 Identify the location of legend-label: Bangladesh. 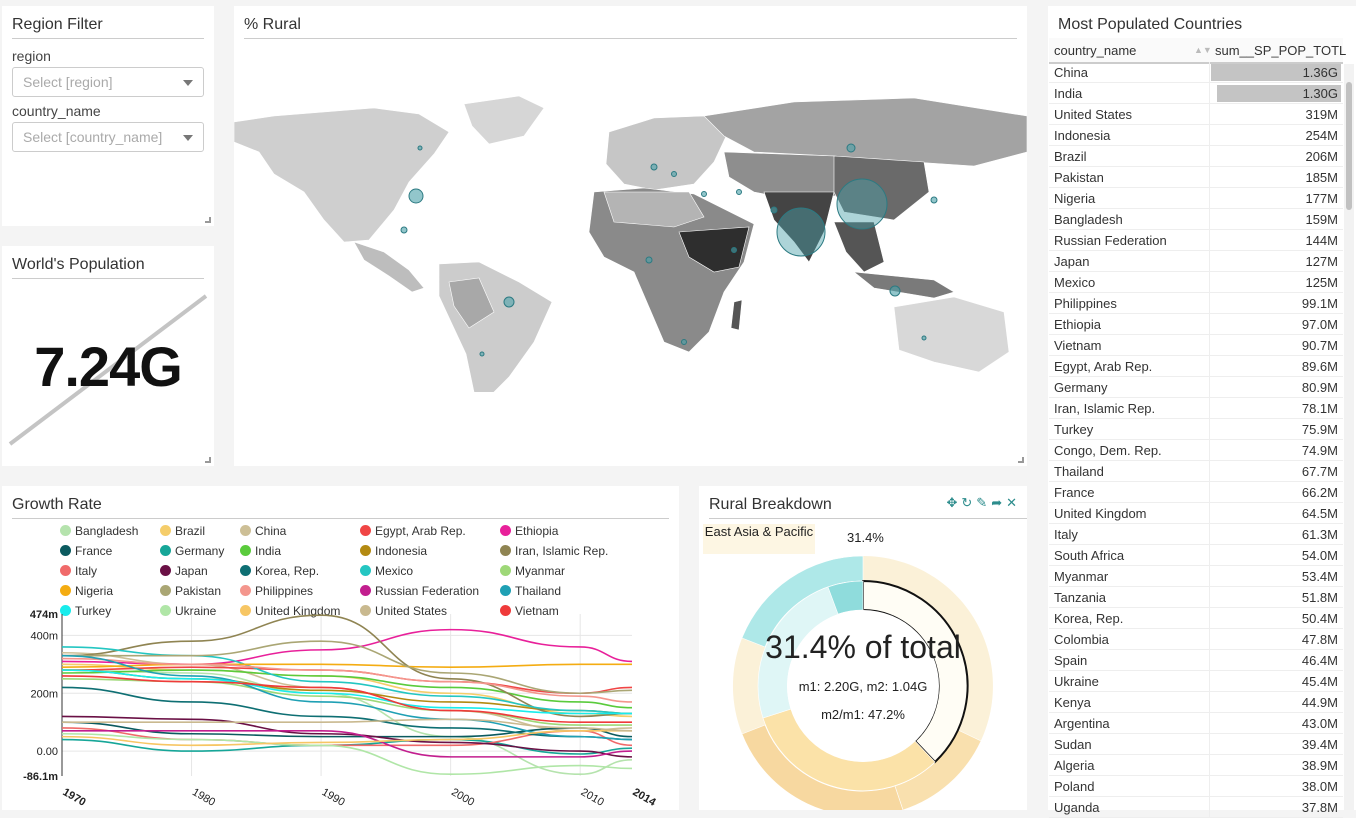
(107, 531).